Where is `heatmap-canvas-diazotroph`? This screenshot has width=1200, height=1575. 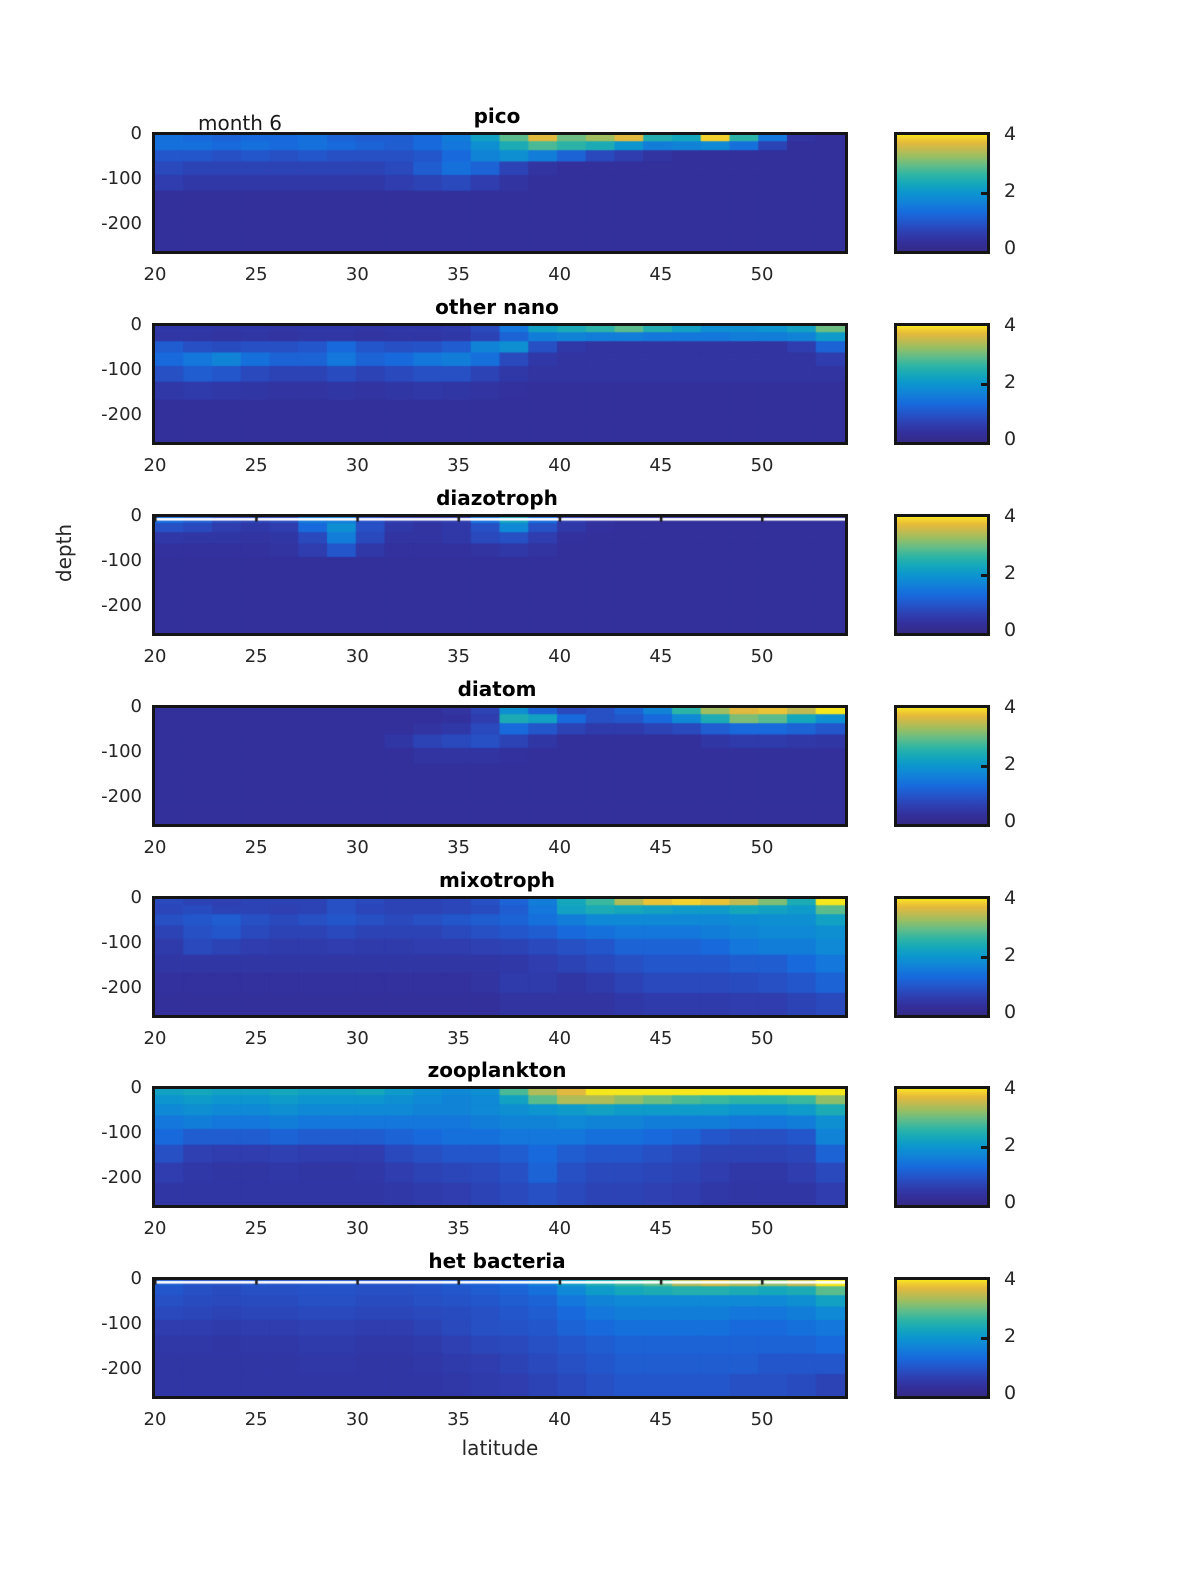 heatmap-canvas-diazotroph is located at coordinates (500, 575).